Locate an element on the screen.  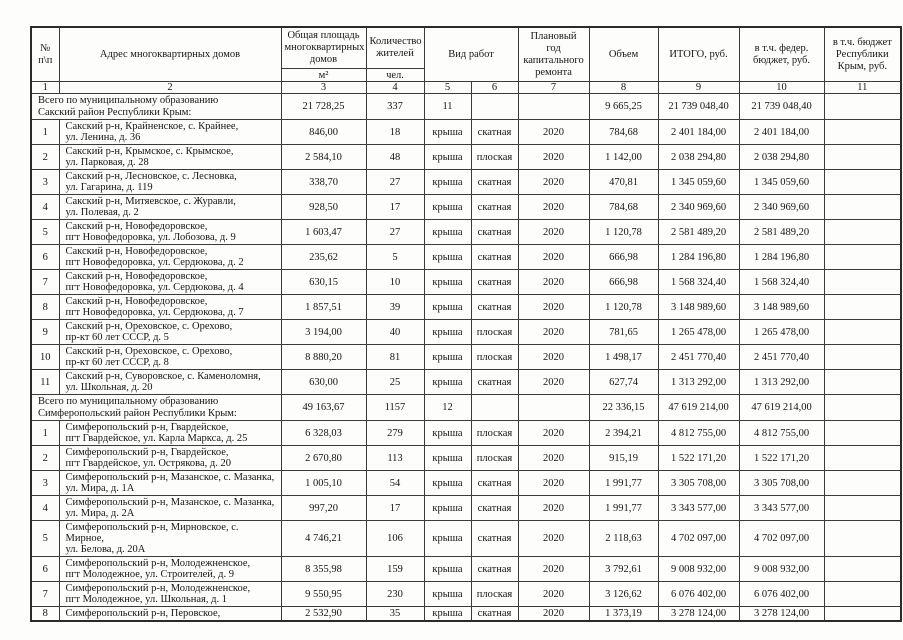
cell-row-number: 4 is located at coordinates (45, 207).